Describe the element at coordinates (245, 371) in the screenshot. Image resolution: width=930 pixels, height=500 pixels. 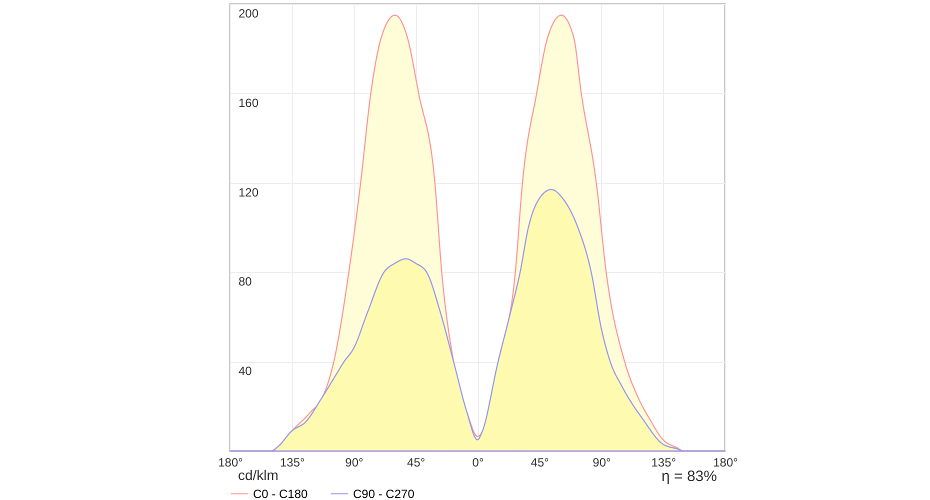
I see `y-tick-label: 40` at that location.